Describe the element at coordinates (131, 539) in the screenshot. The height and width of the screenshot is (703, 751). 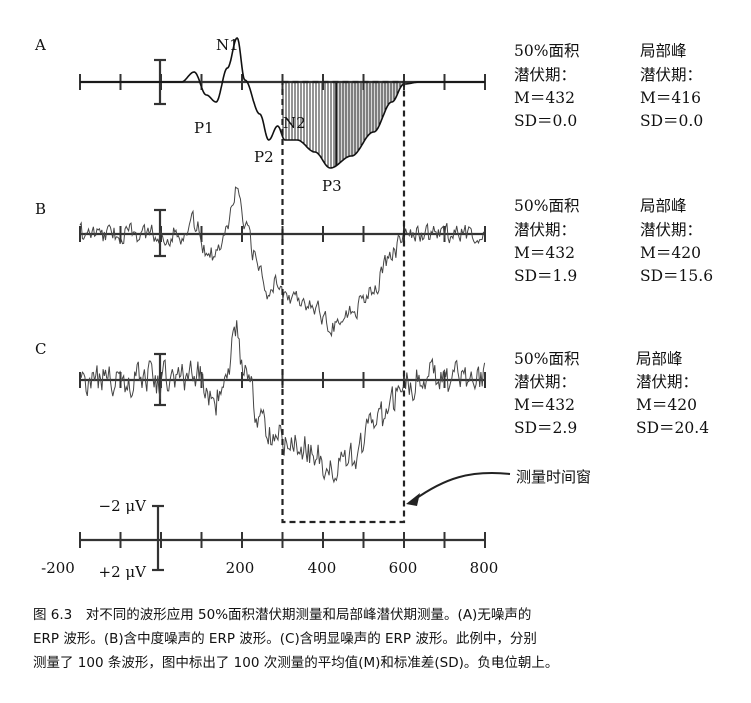
I see `calibration-bar: −2 μV +2 μV` at that location.